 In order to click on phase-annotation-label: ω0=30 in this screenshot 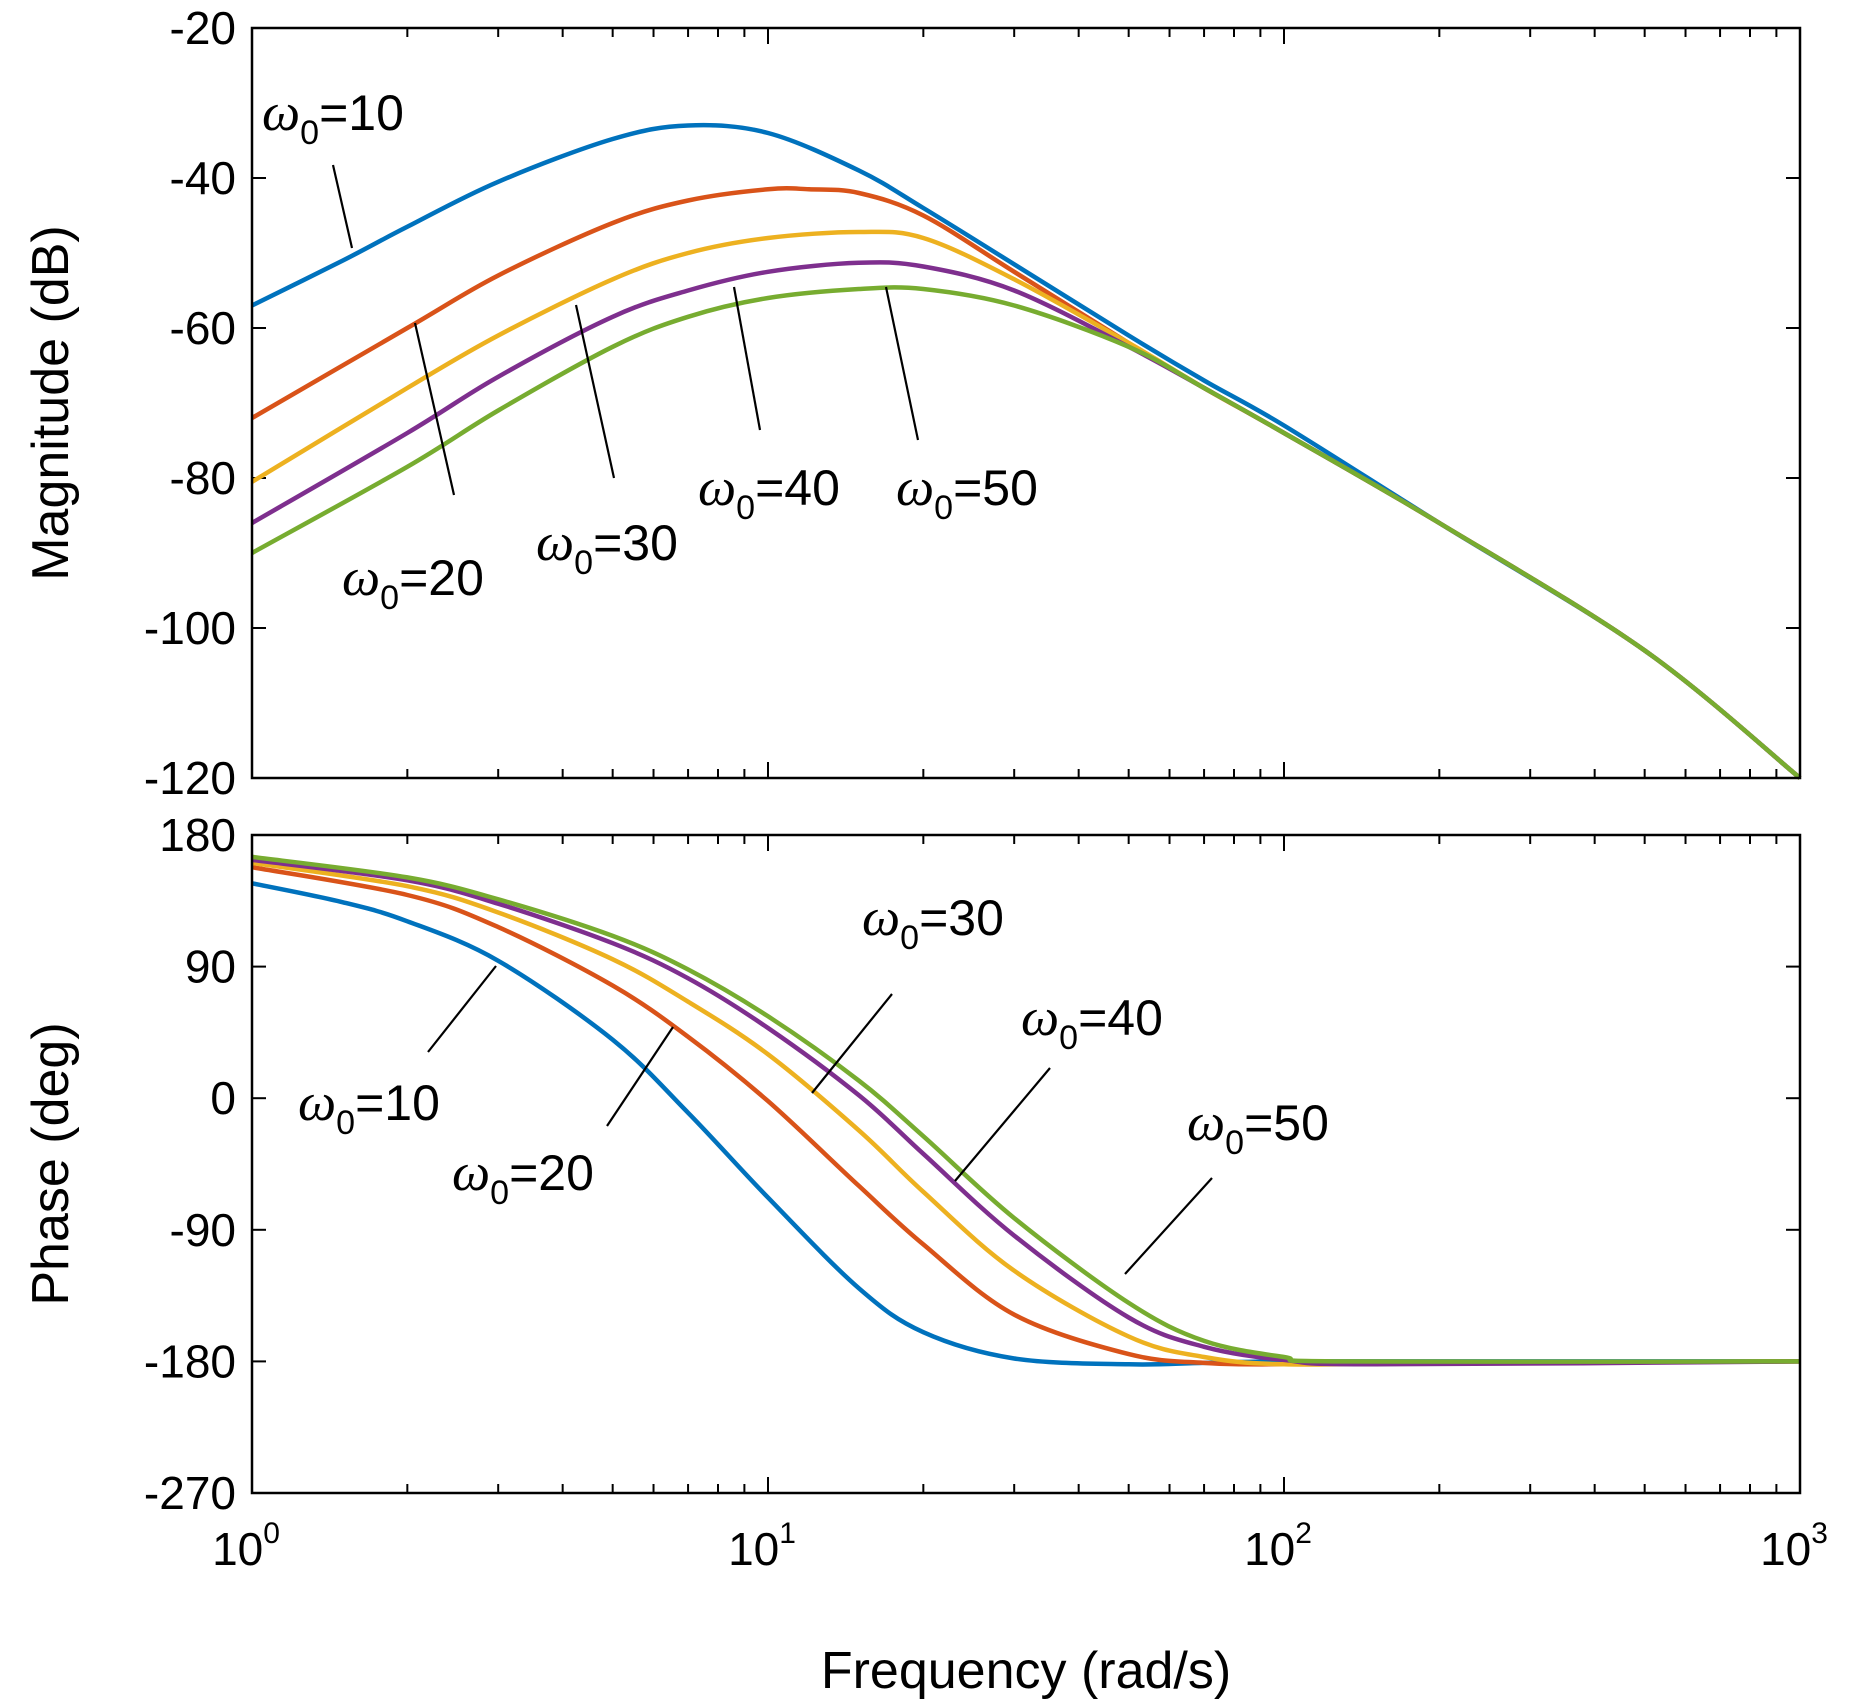, I will do `click(933, 922)`.